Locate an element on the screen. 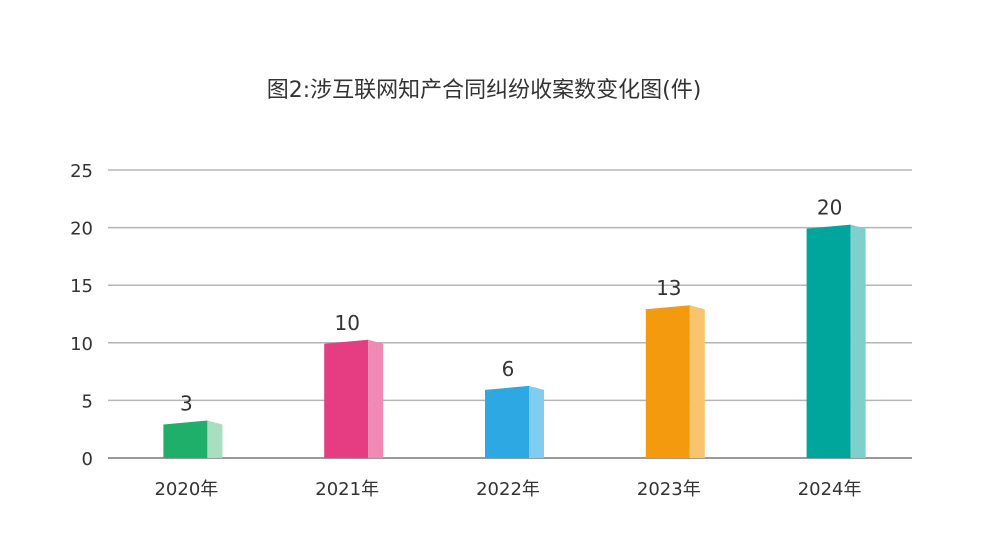 The width and height of the screenshot is (989, 544). y-axis-ticks: 0 5 10 15 20 25 is located at coordinates (81, 315).